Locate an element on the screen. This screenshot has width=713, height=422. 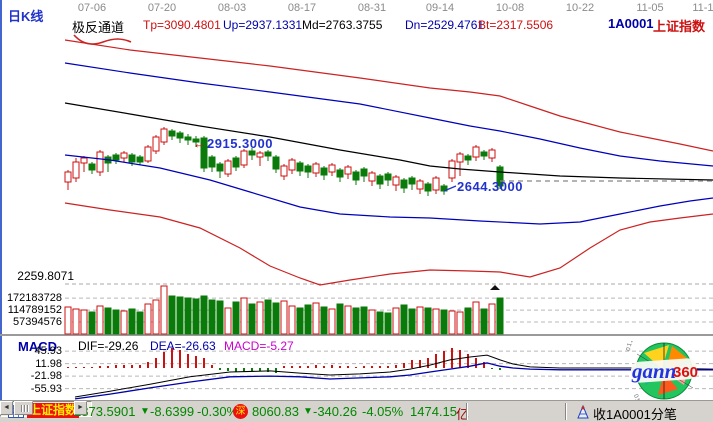
window-left-border is located at coordinates (1, 200).